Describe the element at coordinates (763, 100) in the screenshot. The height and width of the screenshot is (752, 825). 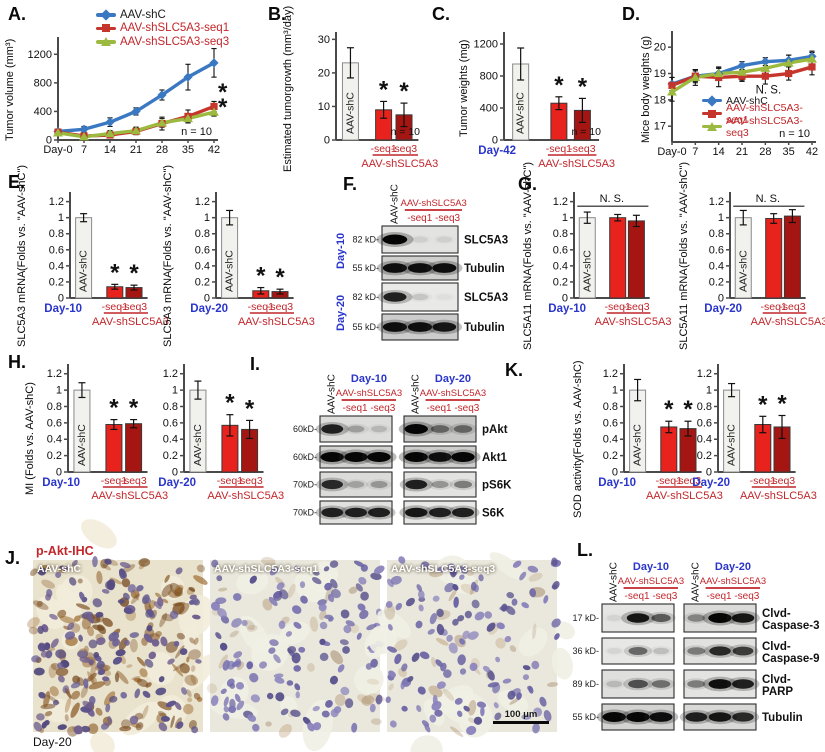
I see `legend-item: AAV-shC` at that location.